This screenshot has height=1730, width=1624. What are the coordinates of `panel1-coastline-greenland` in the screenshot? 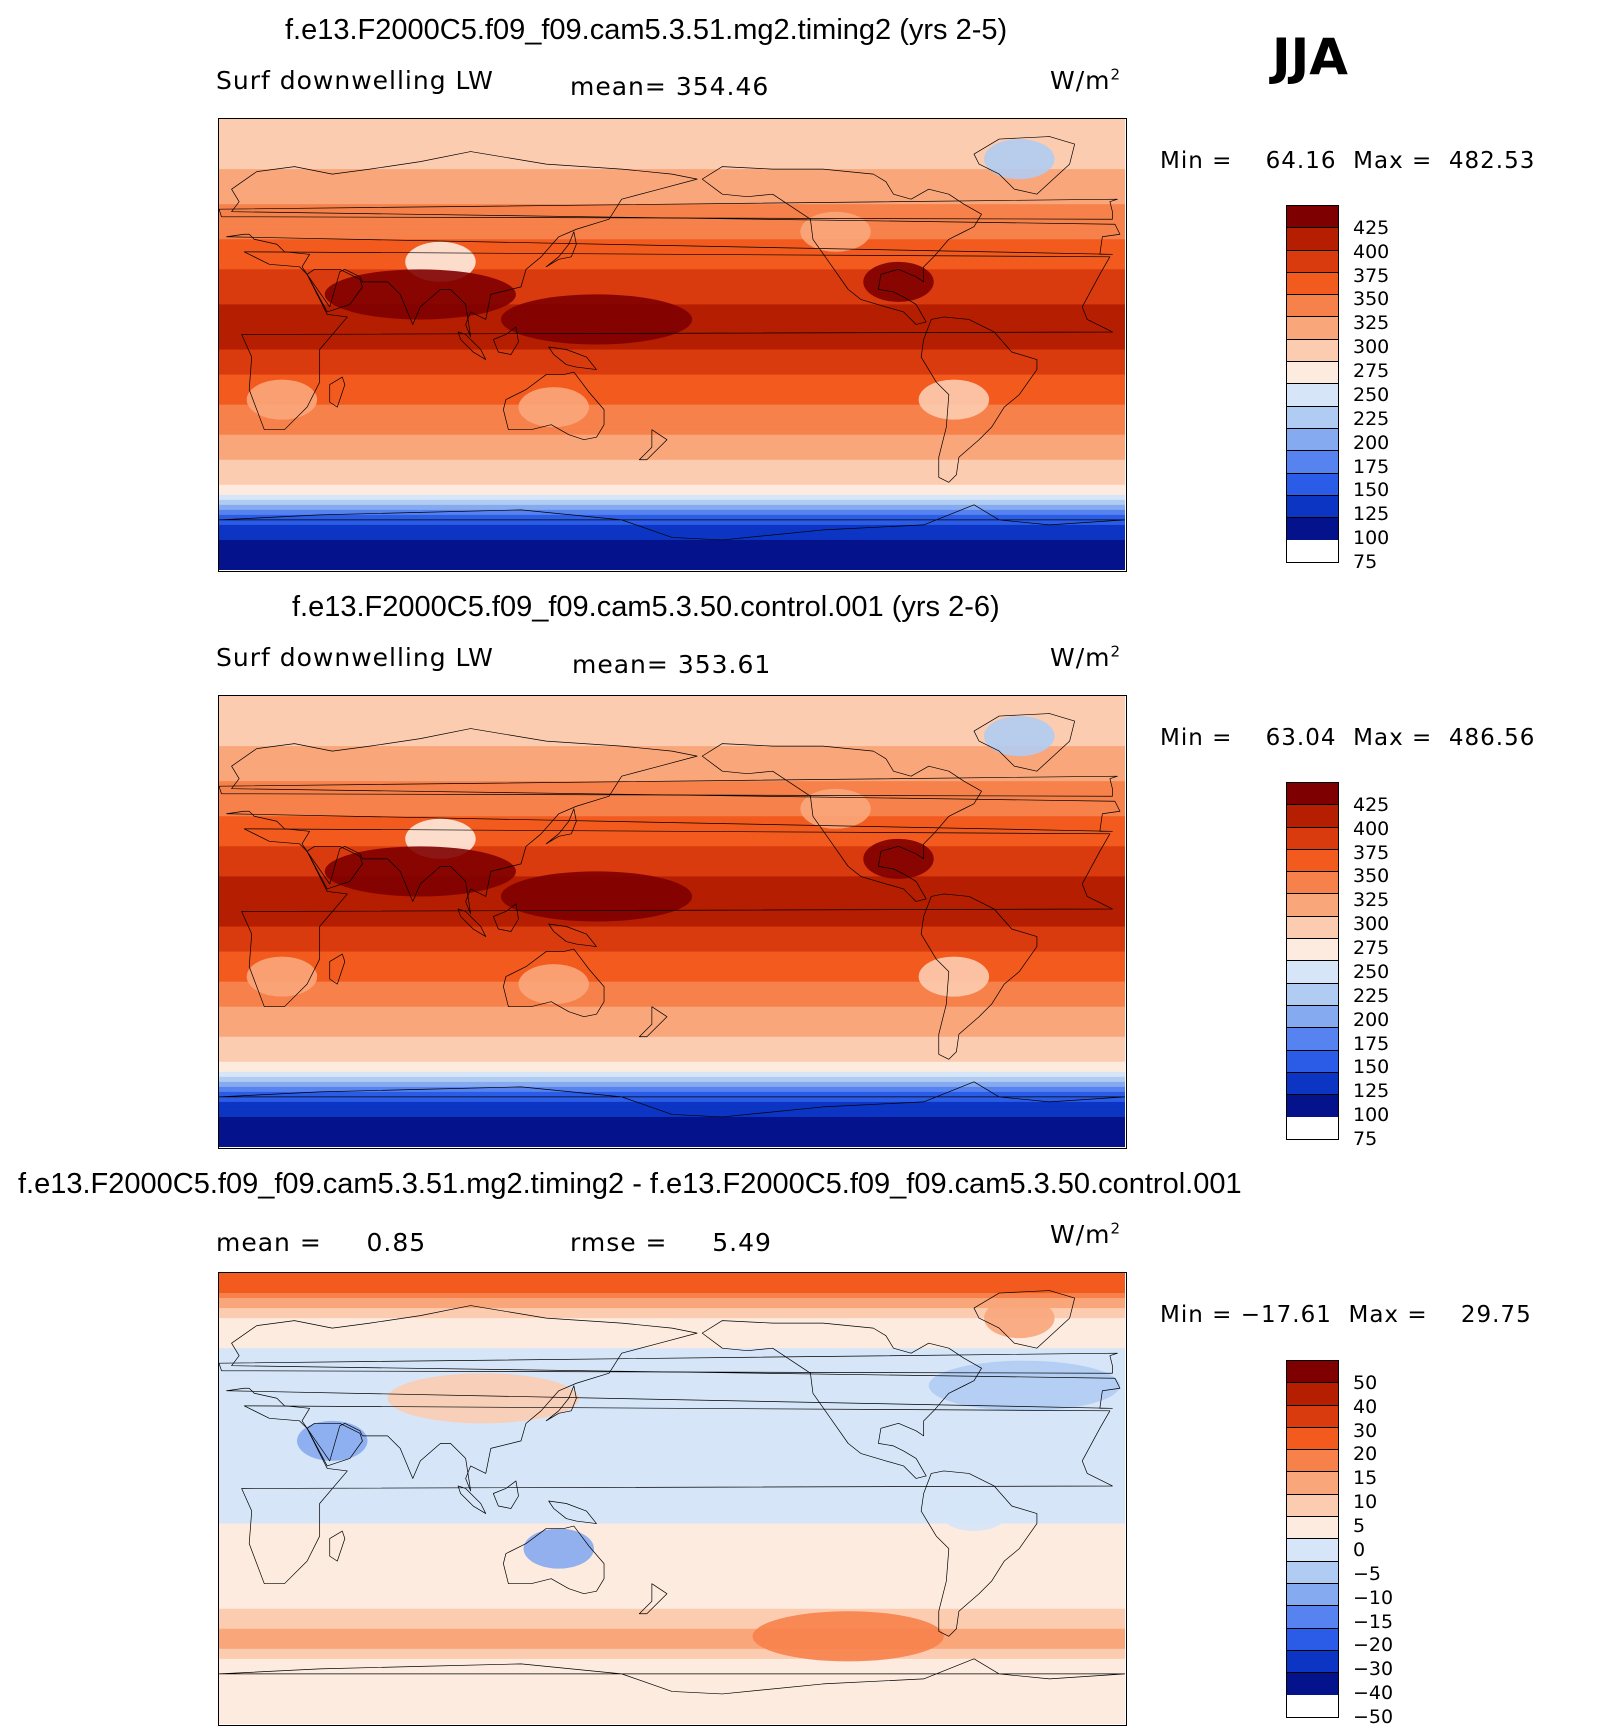 It's located at (1024, 166).